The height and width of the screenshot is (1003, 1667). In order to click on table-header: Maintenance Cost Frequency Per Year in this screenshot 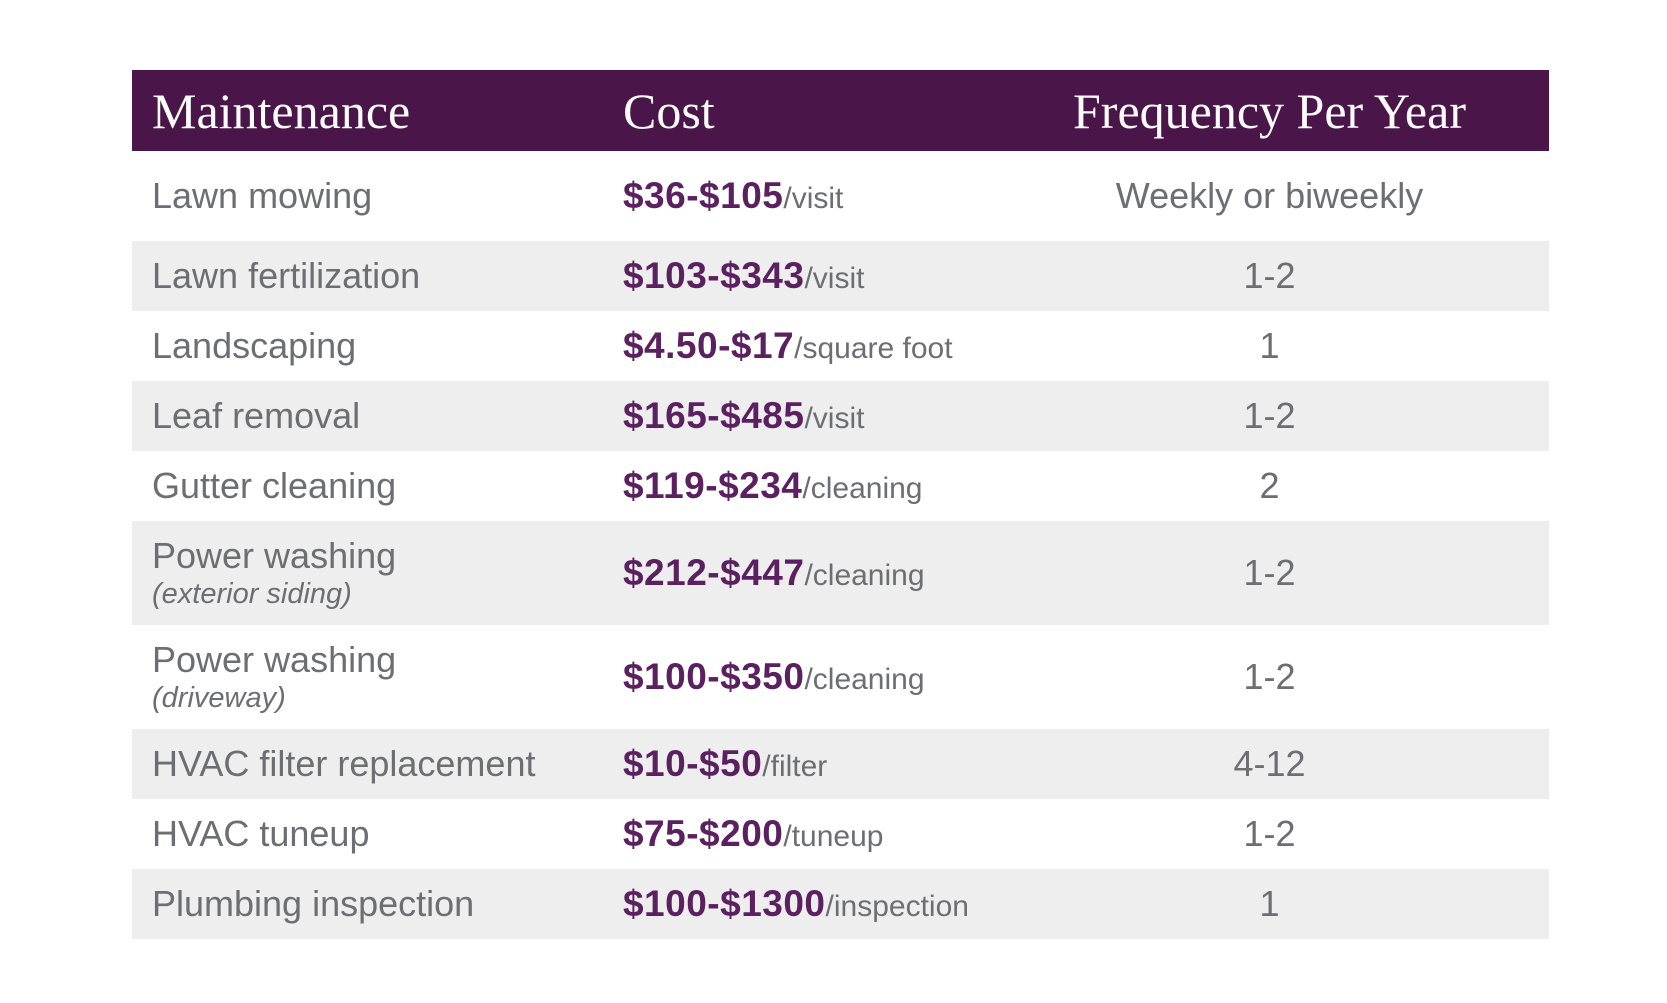, I will do `click(840, 110)`.